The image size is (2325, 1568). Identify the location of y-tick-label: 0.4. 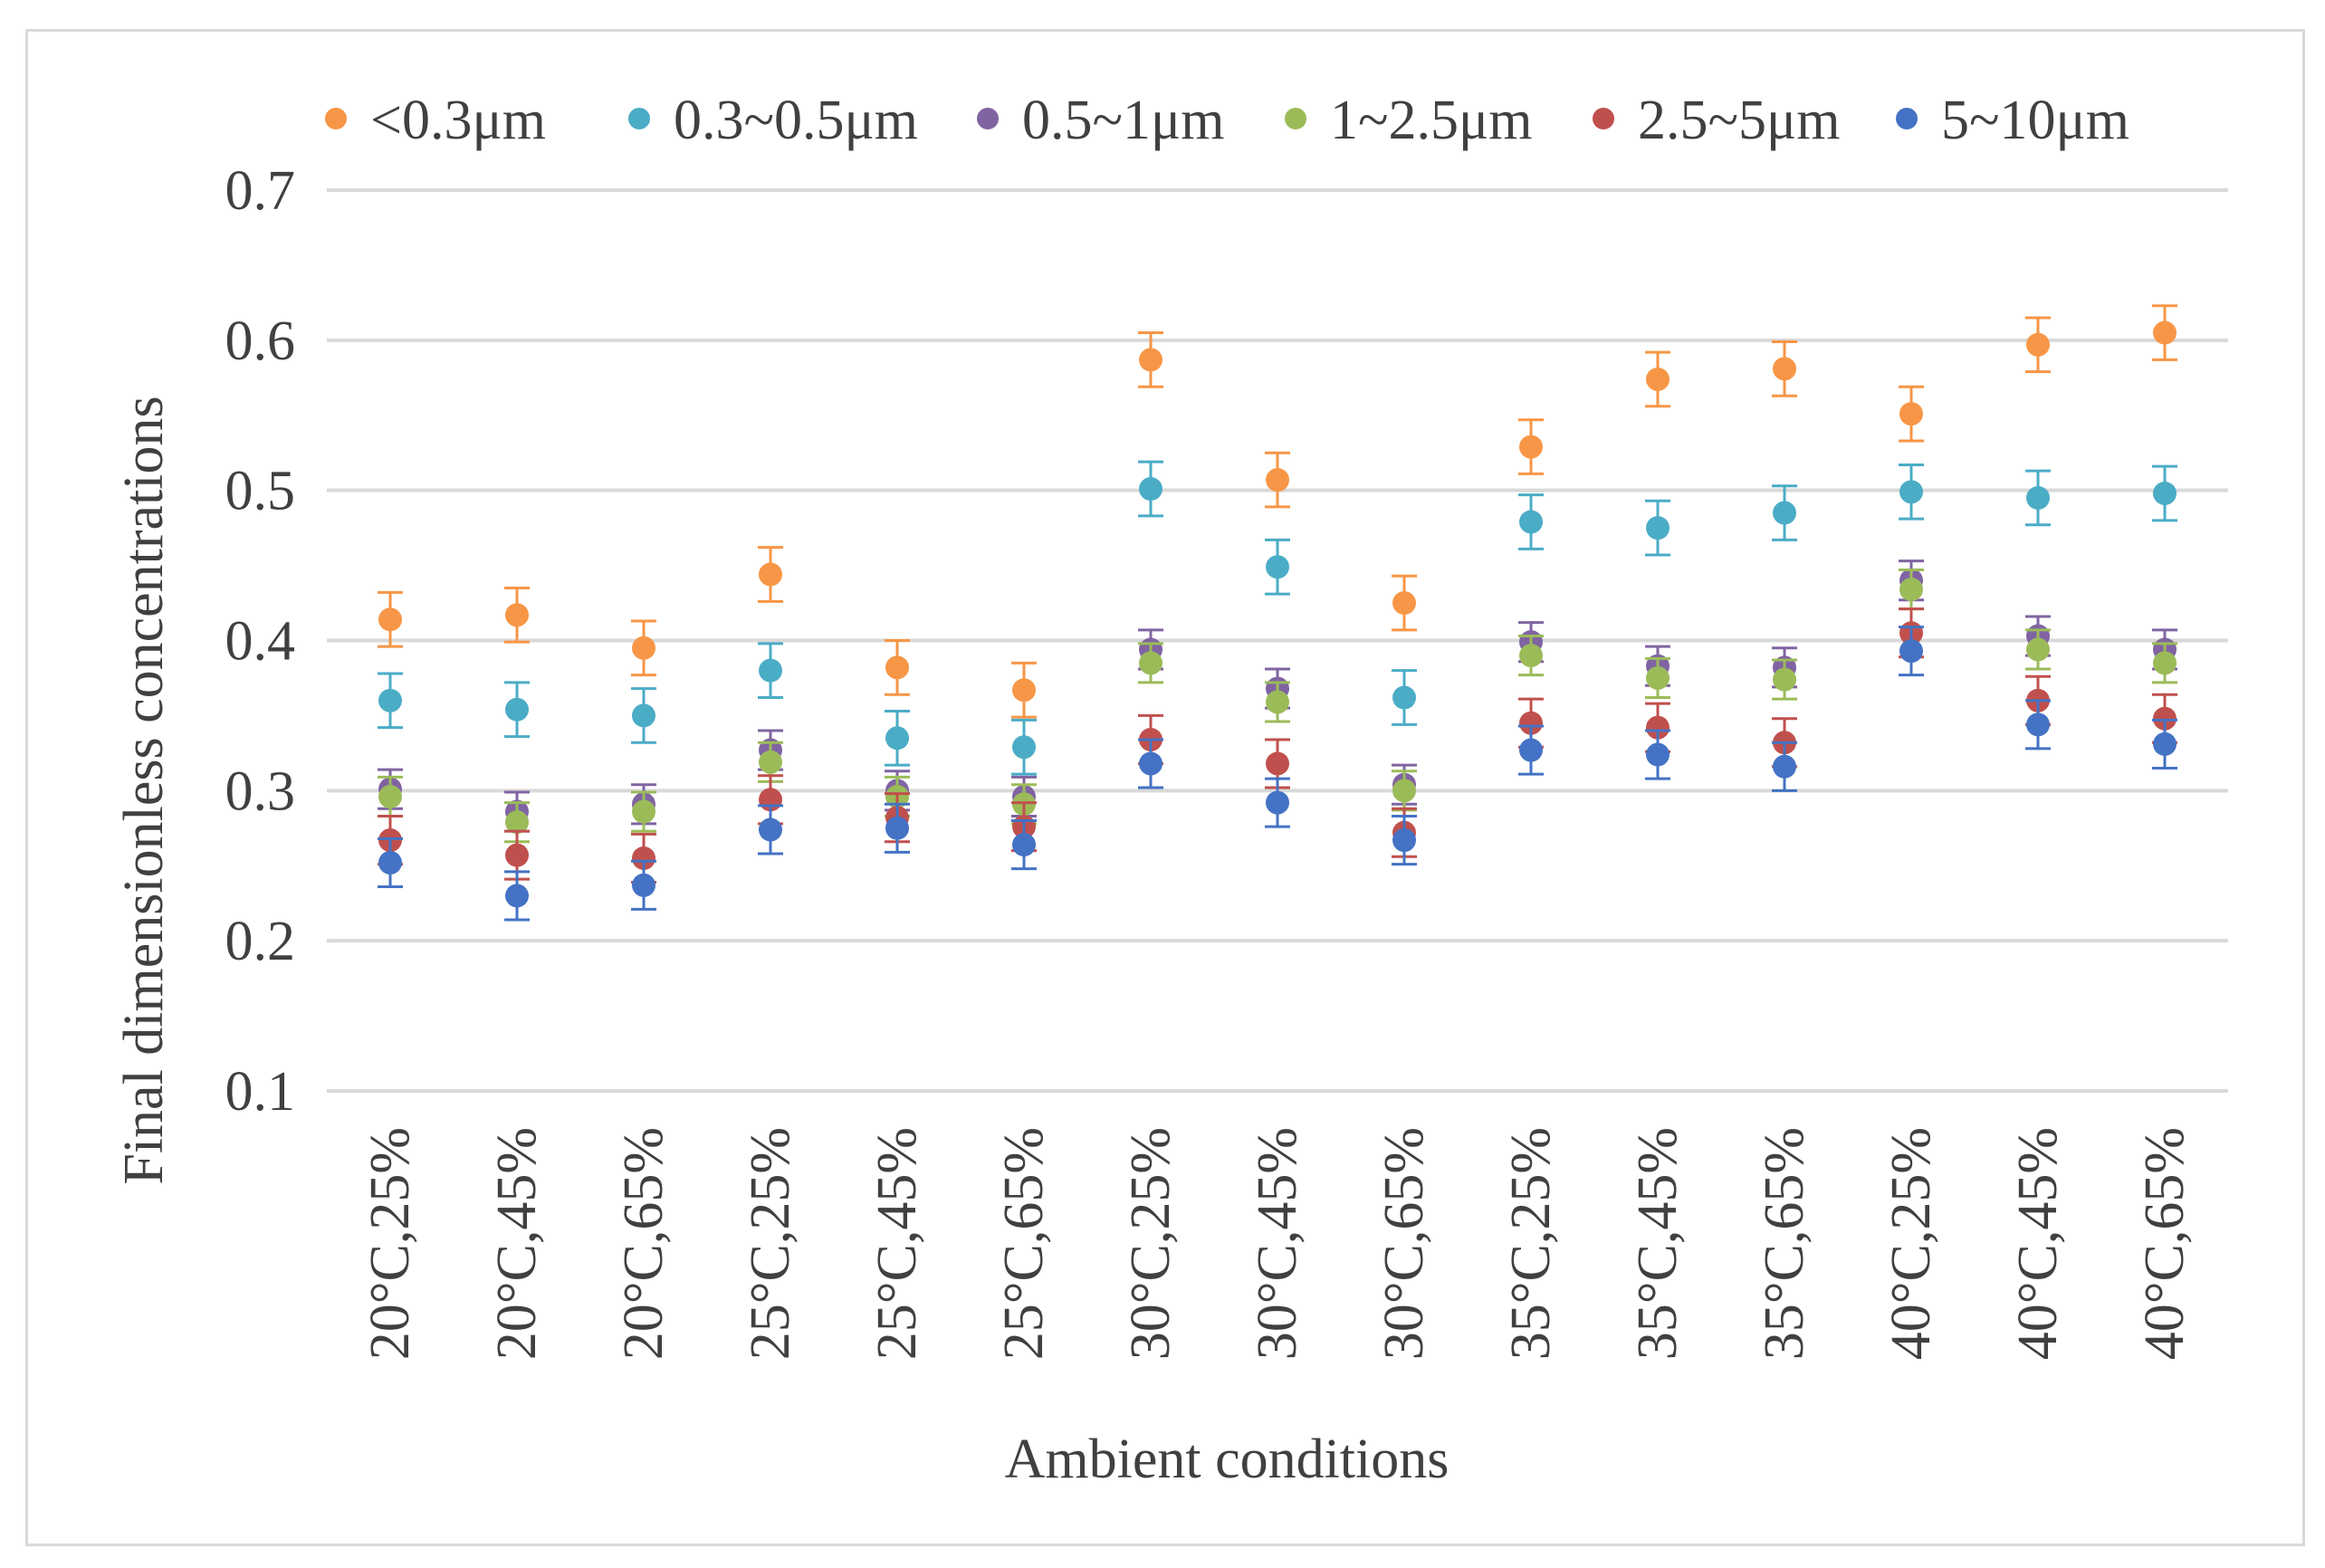
(260, 642).